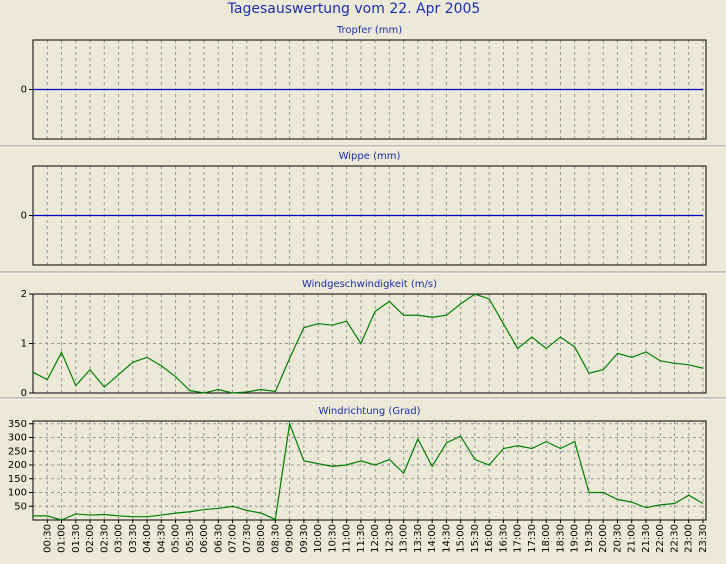 The width and height of the screenshot is (726, 564). Describe the element at coordinates (104, 538) in the screenshot. I see `x-tick-label: 02:30` at that location.